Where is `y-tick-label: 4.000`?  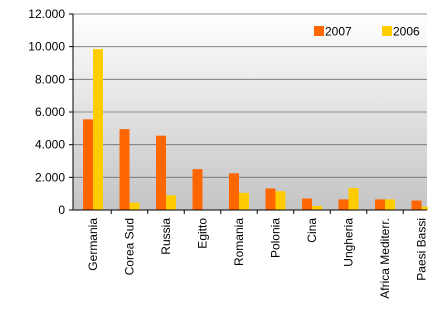 y-tick-label: 4.000 is located at coordinates (50, 145).